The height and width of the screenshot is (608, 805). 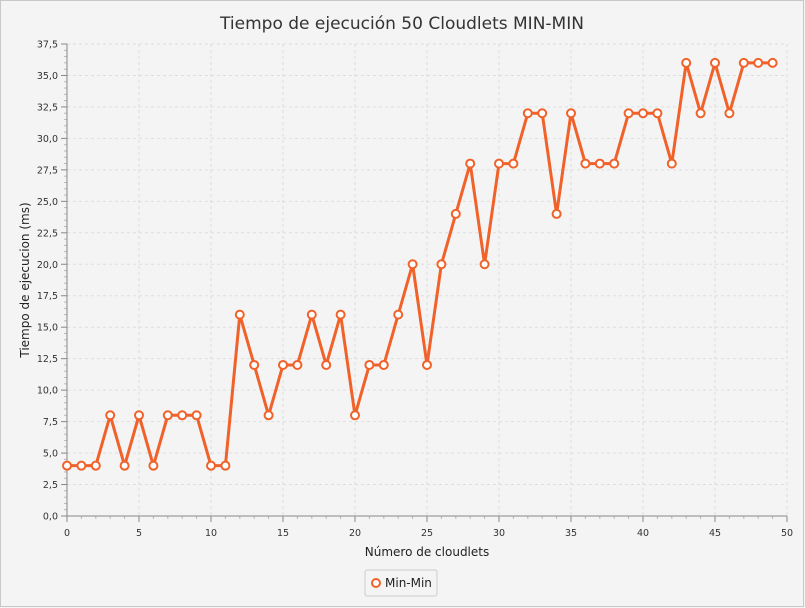 I want to click on chart-title: Tiempo de ejecución 50 Cloudlets MIN-MIN, so click(x=401, y=24).